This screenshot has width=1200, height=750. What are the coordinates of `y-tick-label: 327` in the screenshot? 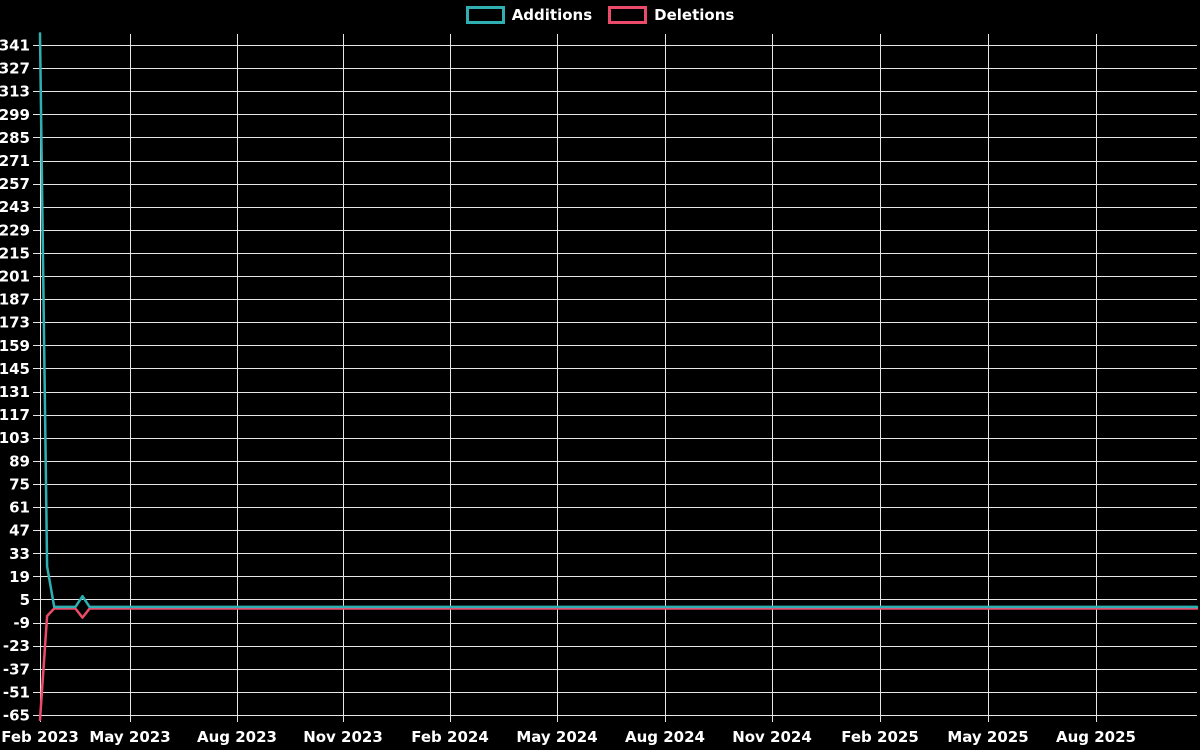 It's located at (15, 69).